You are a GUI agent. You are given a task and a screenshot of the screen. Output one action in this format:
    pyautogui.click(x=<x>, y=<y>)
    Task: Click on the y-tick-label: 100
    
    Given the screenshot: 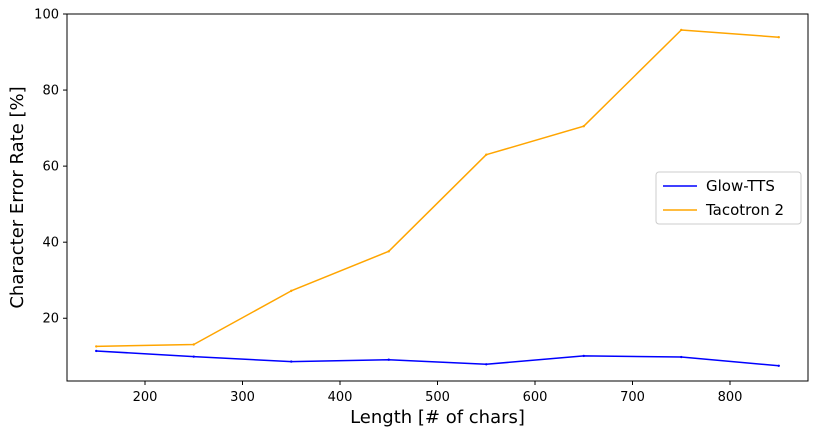 What is the action you would take?
    pyautogui.click(x=46, y=15)
    